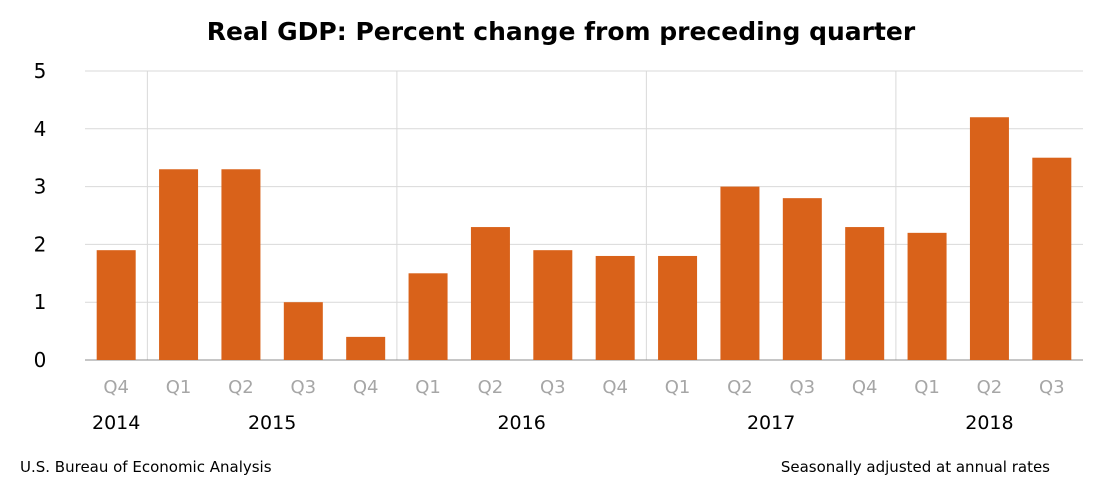 The height and width of the screenshot is (486, 1110). I want to click on source-note: U.S. Bureau of Economic Analysis, so click(146, 467).